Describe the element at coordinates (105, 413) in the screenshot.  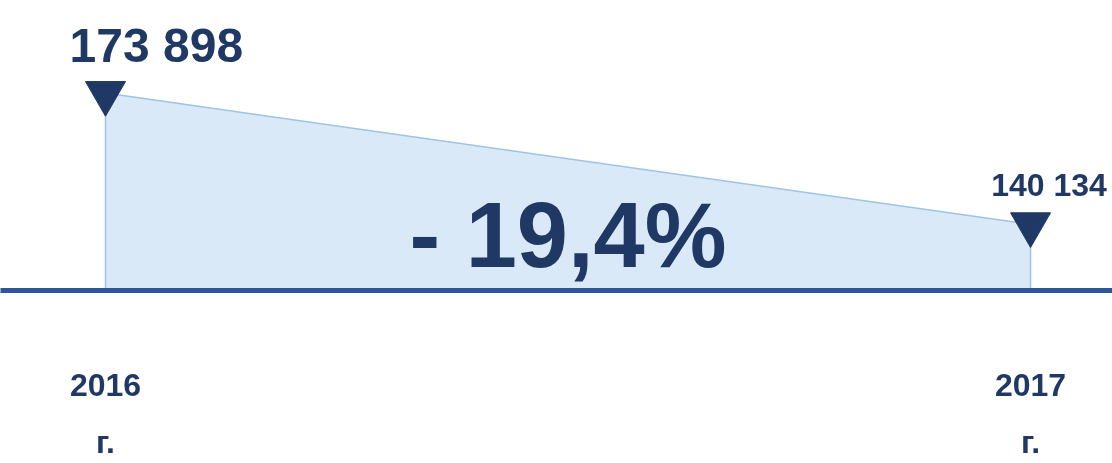
I see `x-tick-label: 2016 г.` at that location.